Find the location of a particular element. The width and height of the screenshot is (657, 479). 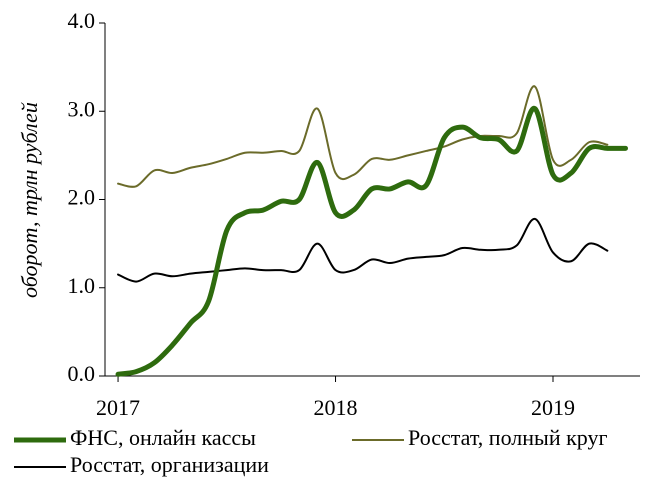

x-tick-label: 2018 is located at coordinates (336, 407).